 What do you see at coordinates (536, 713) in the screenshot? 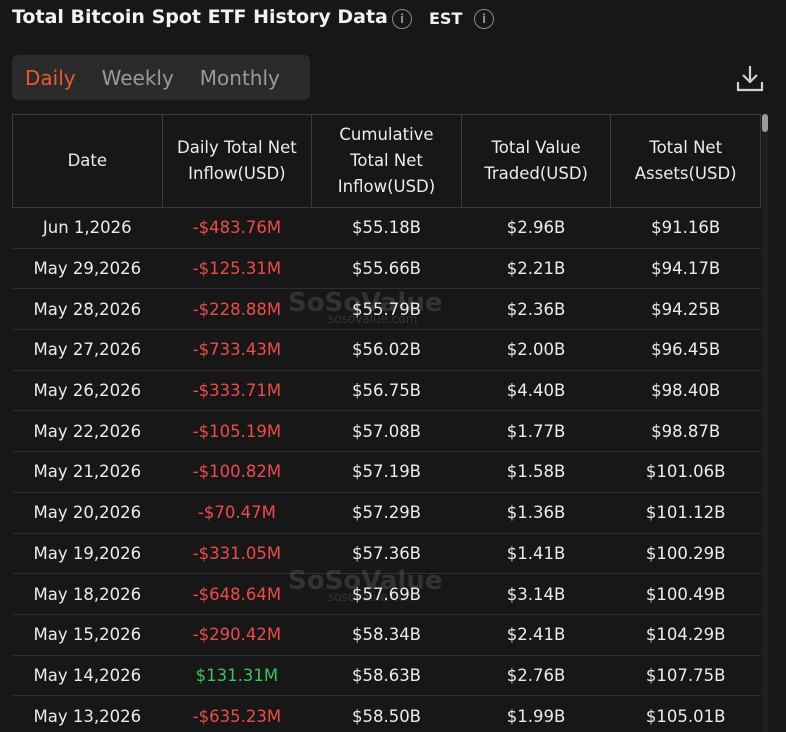
I see `table-cell: $1.99B` at bounding box center [536, 713].